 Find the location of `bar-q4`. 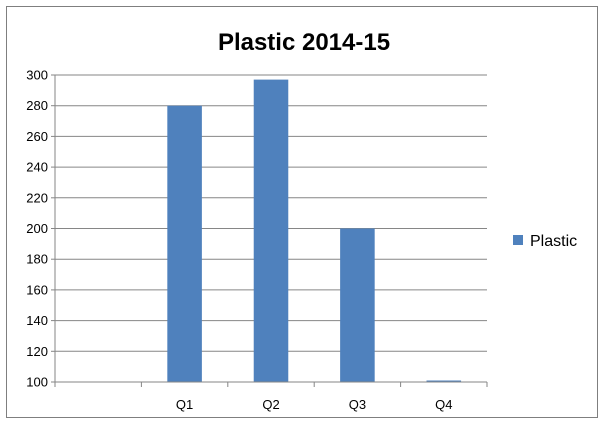

bar-q4 is located at coordinates (444, 381).